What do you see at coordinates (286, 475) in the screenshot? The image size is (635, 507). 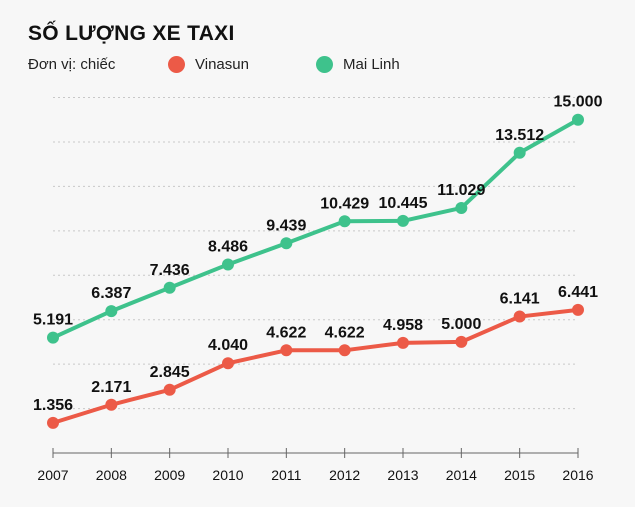 I see `x-tick-label: 2011` at bounding box center [286, 475].